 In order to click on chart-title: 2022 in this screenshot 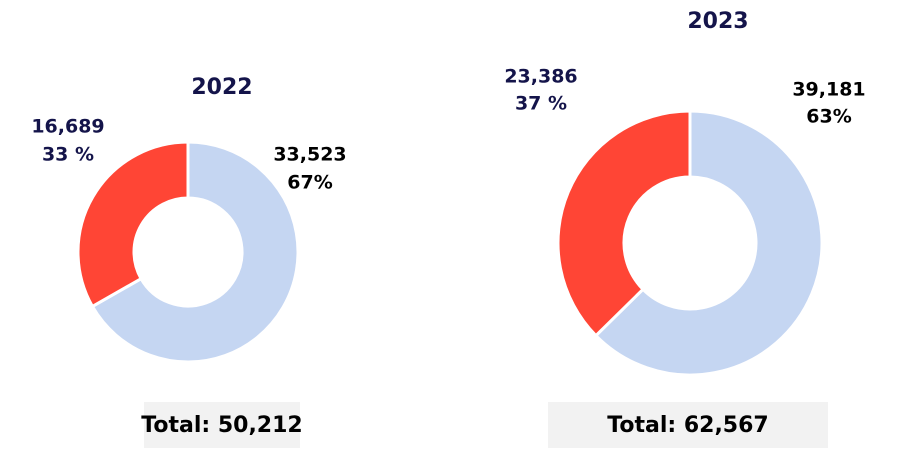, I will do `click(221, 87)`.